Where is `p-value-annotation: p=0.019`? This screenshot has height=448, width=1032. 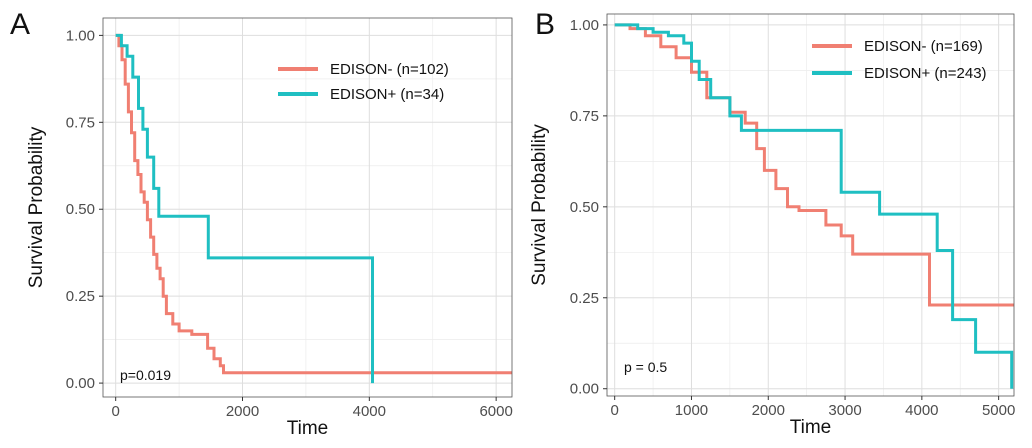
p-value-annotation: p=0.019 is located at coordinates (145, 375).